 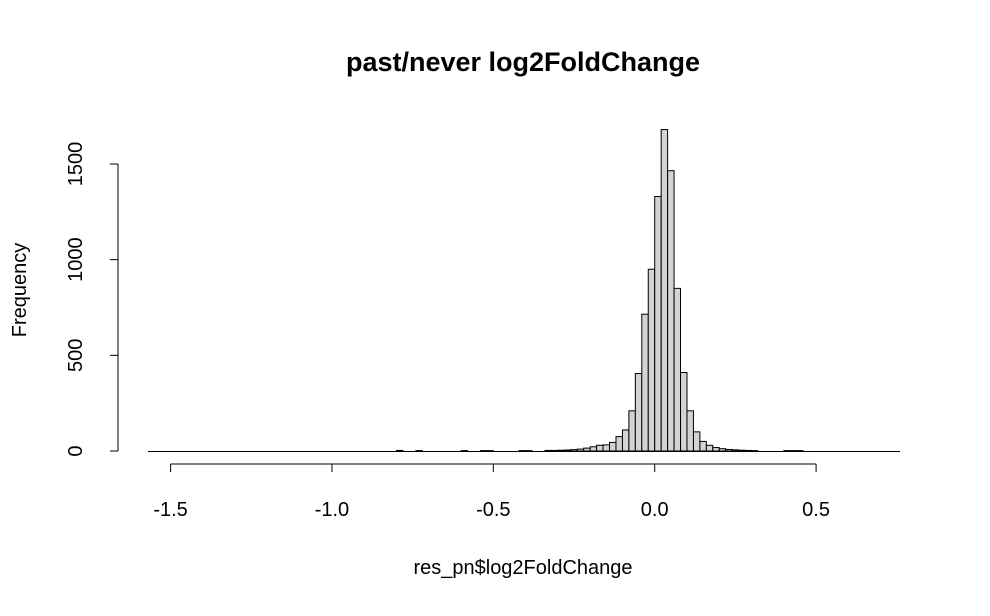 I want to click on y-tick-label: 0, so click(x=76, y=450).